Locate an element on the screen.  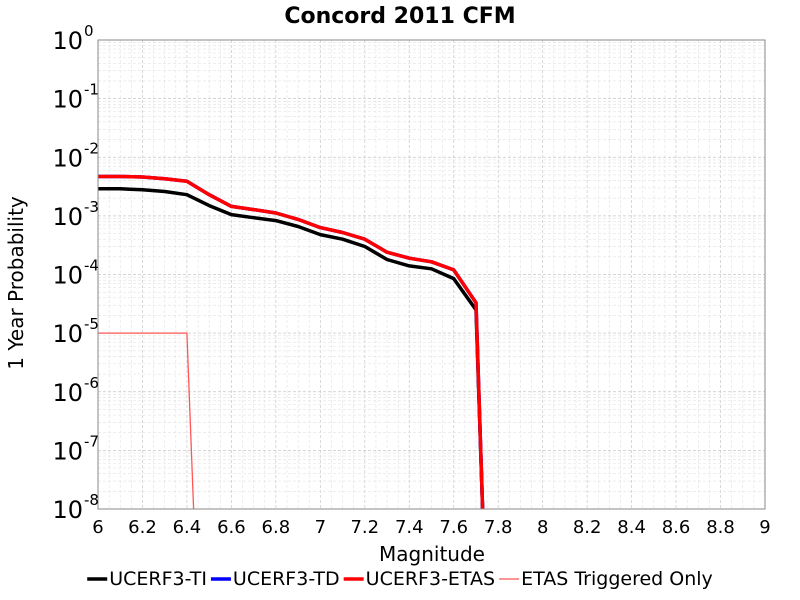
x-tick-label: 8.8 is located at coordinates (720, 527).